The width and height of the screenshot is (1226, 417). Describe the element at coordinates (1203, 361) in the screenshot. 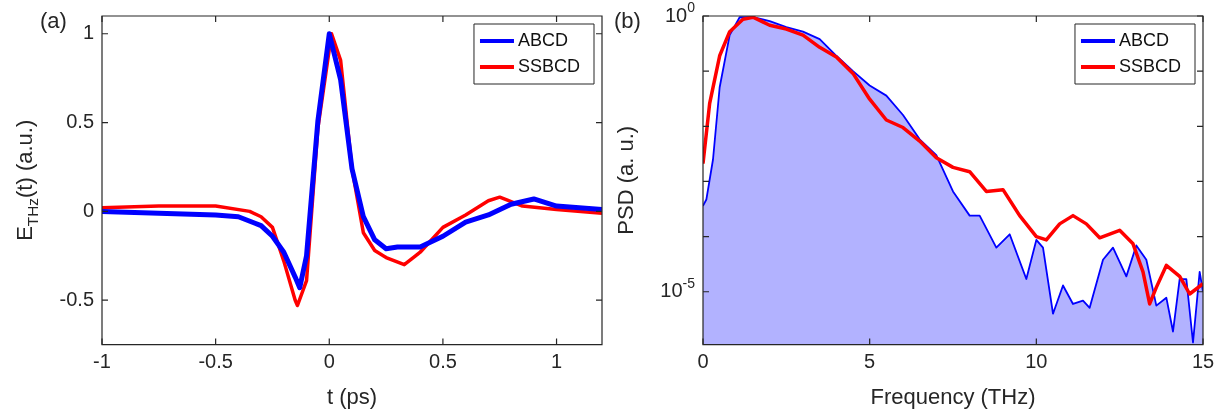

I see `x-tick-label: 15` at that location.